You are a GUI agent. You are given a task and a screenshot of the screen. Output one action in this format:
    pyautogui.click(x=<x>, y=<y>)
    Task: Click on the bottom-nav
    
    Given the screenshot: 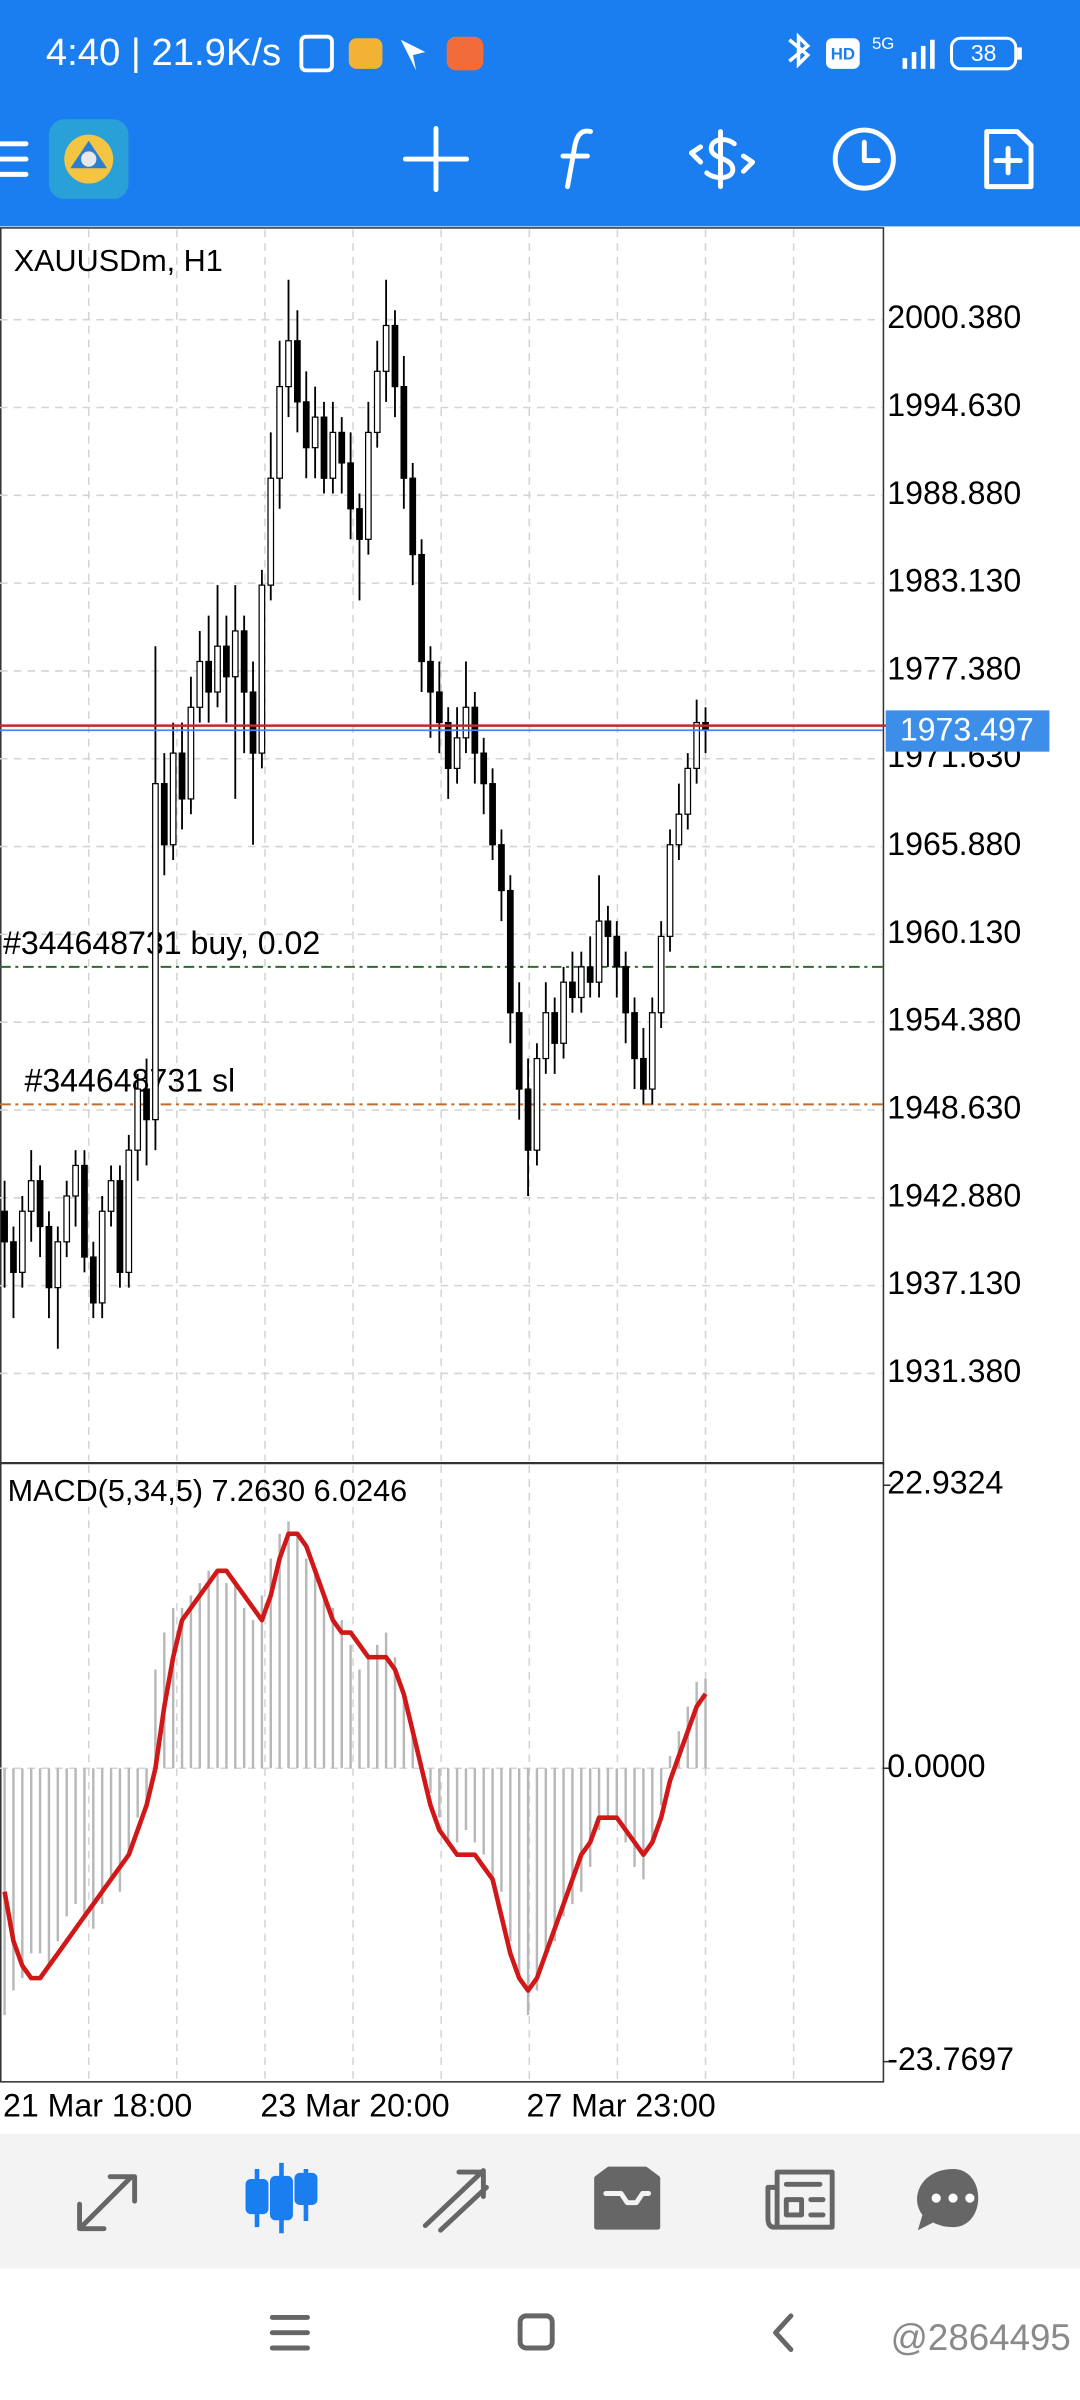 What is the action you would take?
    pyautogui.click(x=540, y=2201)
    